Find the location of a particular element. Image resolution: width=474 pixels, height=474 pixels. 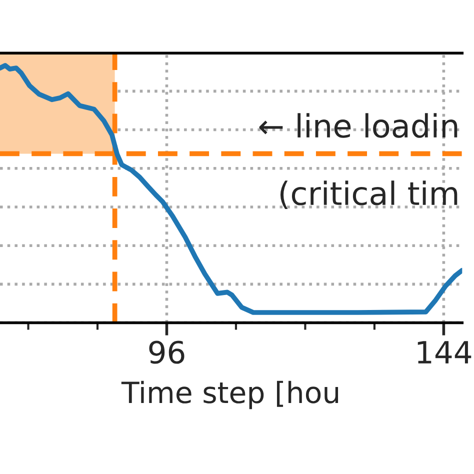

x-axis-title: Time step [hou is located at coordinates (229, 395).